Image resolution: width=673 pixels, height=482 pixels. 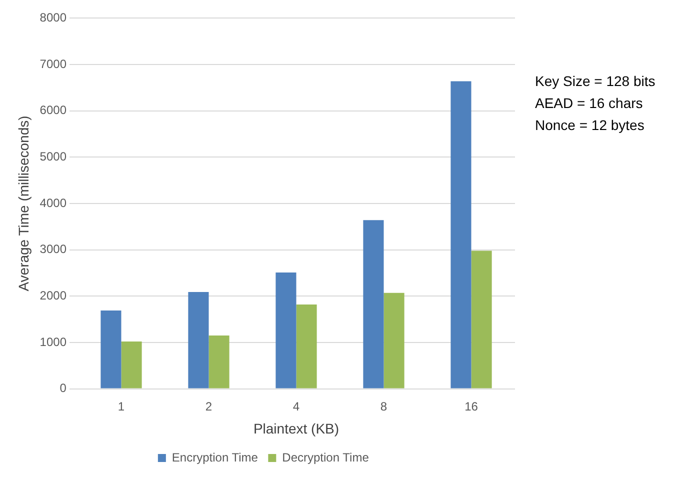 I want to click on x-tick-label: 16, so click(x=471, y=406).